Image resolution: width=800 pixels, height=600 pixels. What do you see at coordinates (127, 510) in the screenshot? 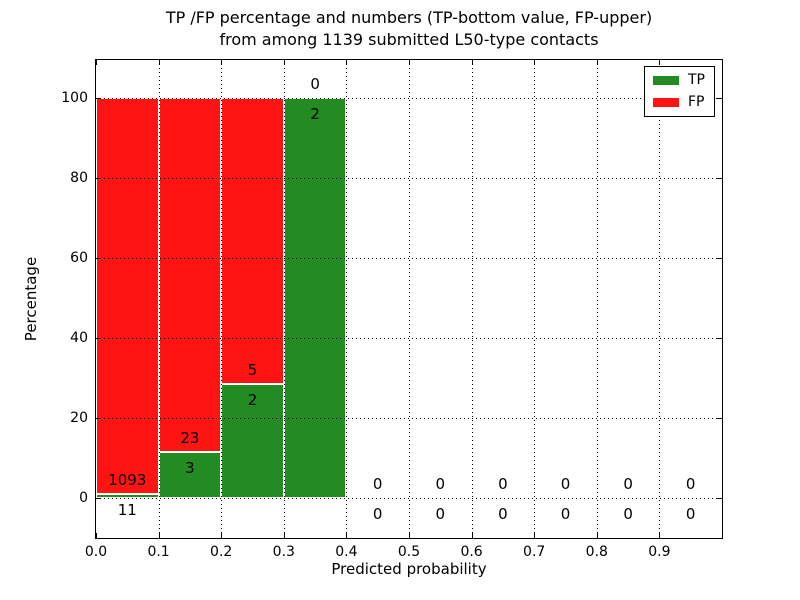
I see `annotation-tp-count: 11` at bounding box center [127, 510].